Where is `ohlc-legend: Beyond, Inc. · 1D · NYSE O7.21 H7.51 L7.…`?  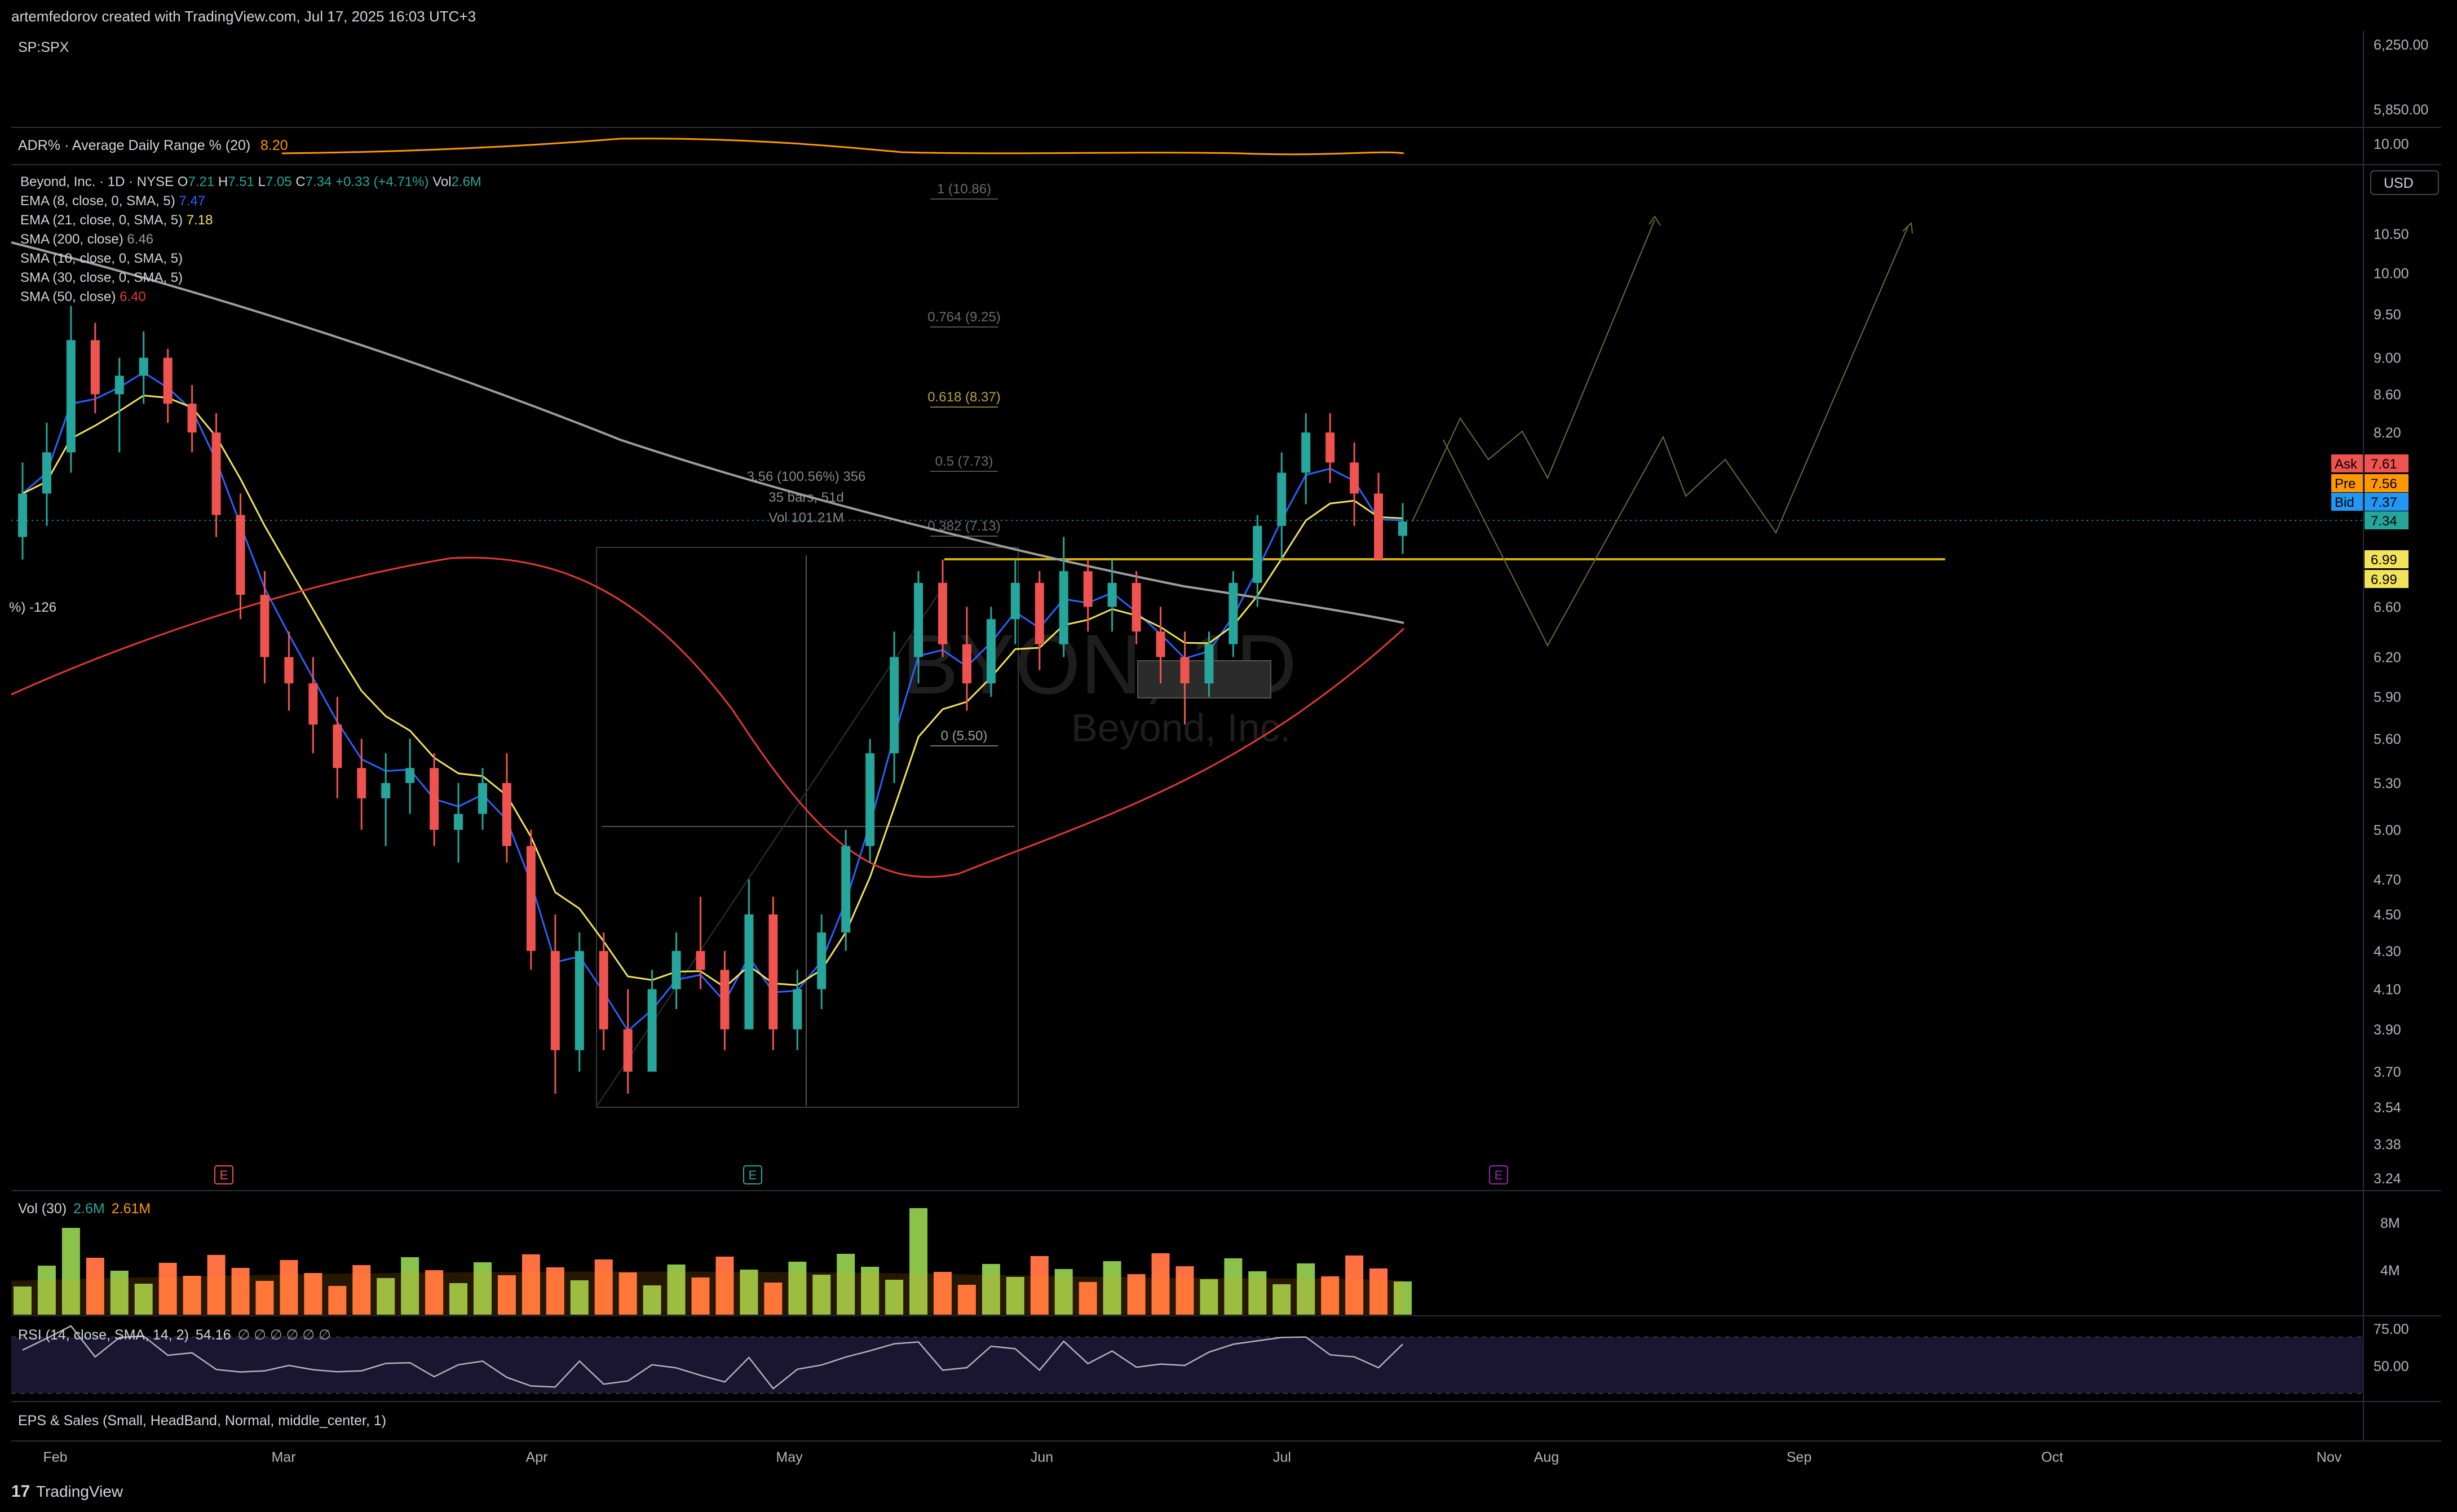 ohlc-legend: Beyond, Inc. · 1D · NYSE O7.21 H7.51 L7.… is located at coordinates (251, 181).